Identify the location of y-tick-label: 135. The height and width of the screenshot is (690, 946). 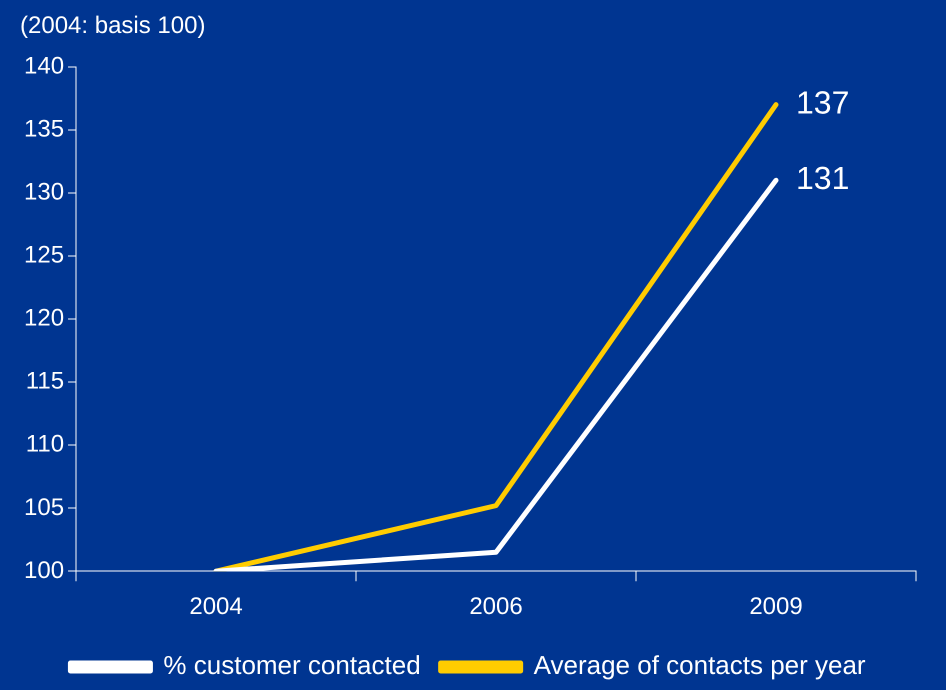
(44, 128).